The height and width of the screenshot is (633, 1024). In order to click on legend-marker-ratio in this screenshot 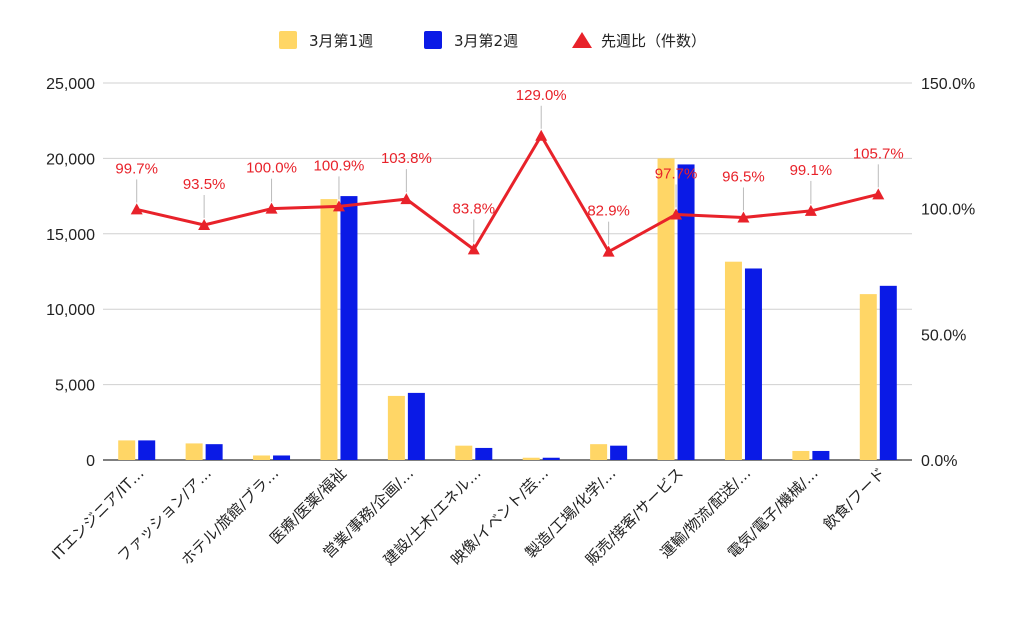, I will do `click(582, 40)`.